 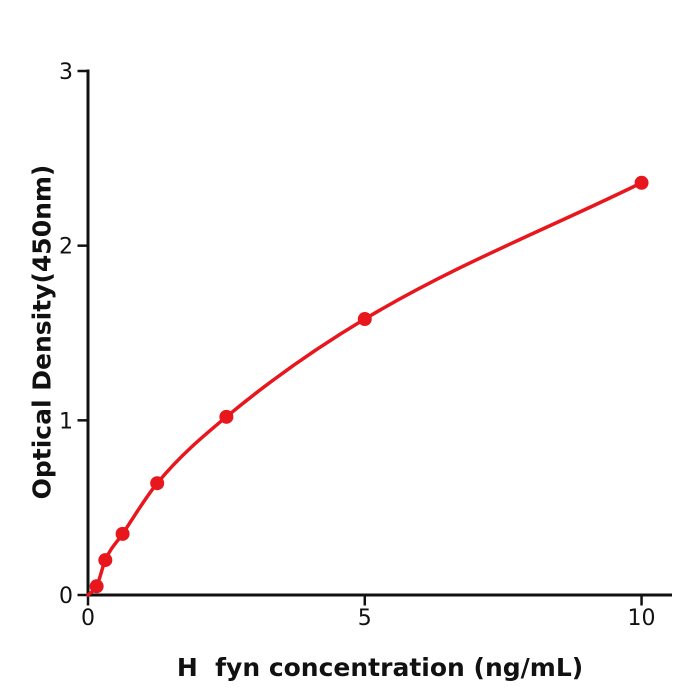 I want to click on y-tick-label: 0, so click(x=66, y=596).